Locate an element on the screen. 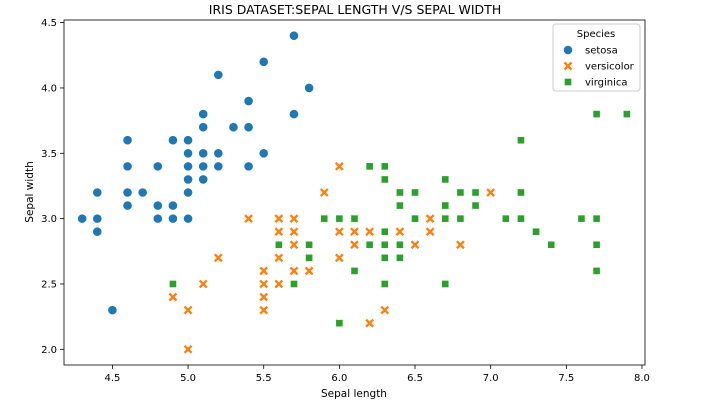 The image size is (706, 406). legend-label-versicolor: versicolor is located at coordinates (610, 67).